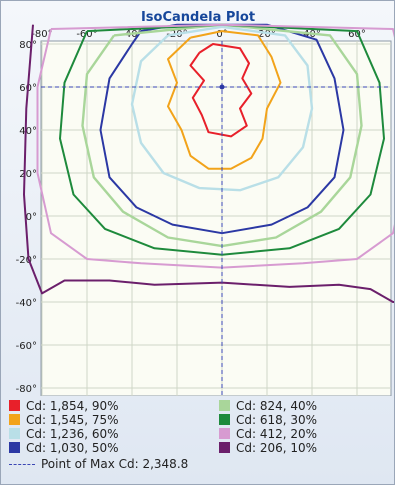 Image resolution: width=395 pixels, height=485 pixels. Describe the element at coordinates (14, 419) in the screenshot. I see `legend-swatch-orange` at that location.